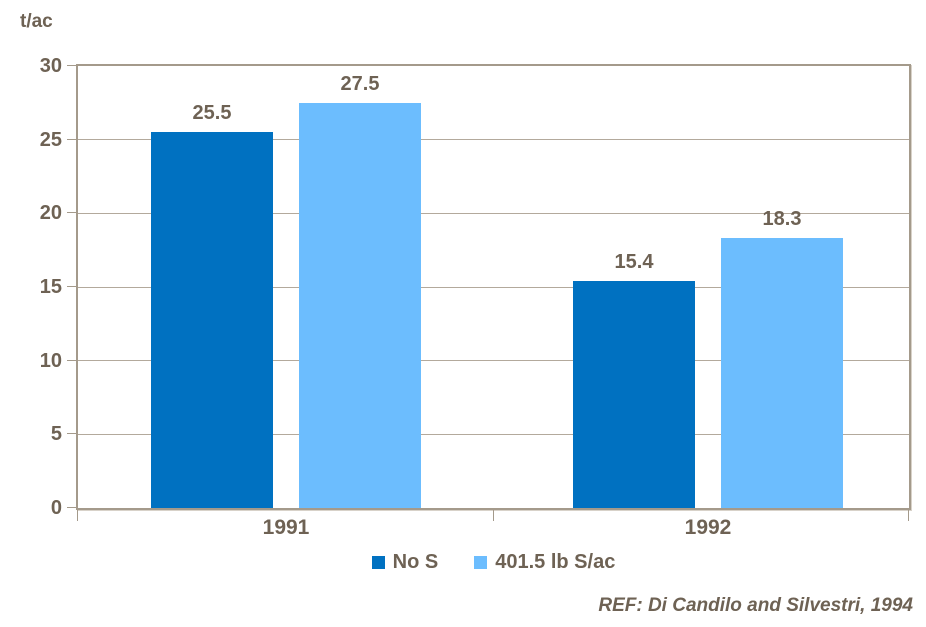 This screenshot has height=627, width=926. What do you see at coordinates (56, 434) in the screenshot?
I see `y-axis-tick-label: 5` at bounding box center [56, 434].